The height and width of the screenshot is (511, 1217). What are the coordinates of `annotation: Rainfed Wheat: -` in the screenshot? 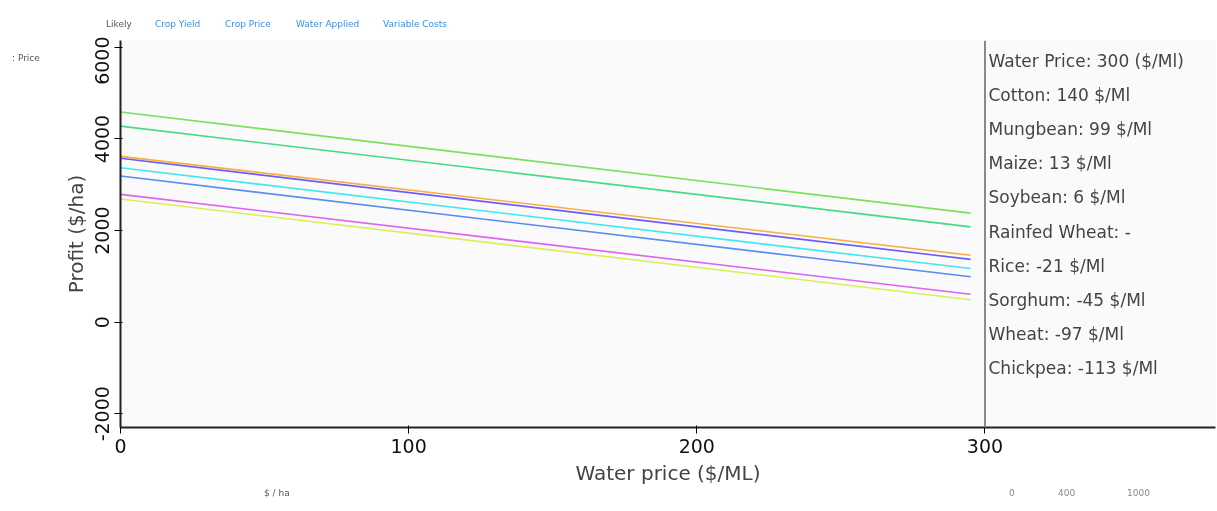 It's located at (1059, 231).